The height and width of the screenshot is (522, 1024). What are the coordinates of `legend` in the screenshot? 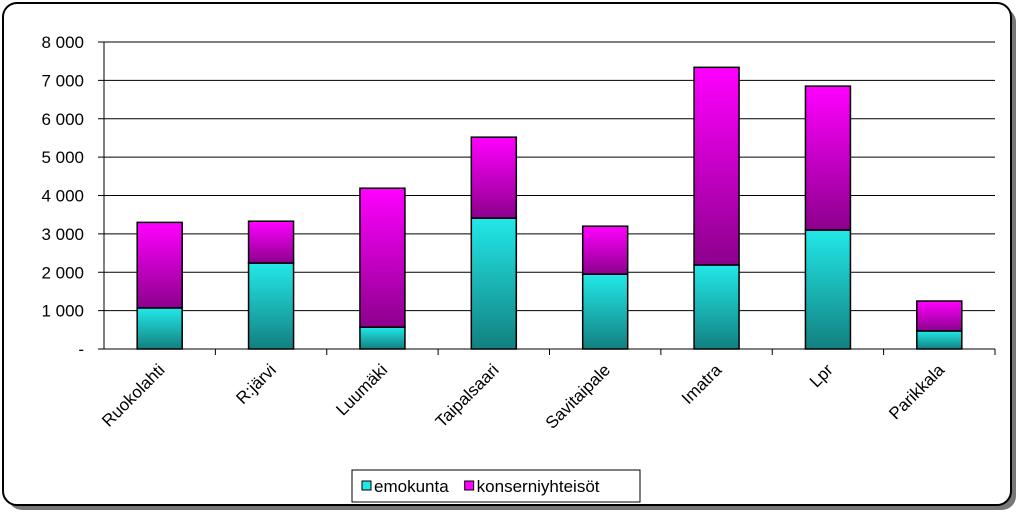 It's located at (496, 486).